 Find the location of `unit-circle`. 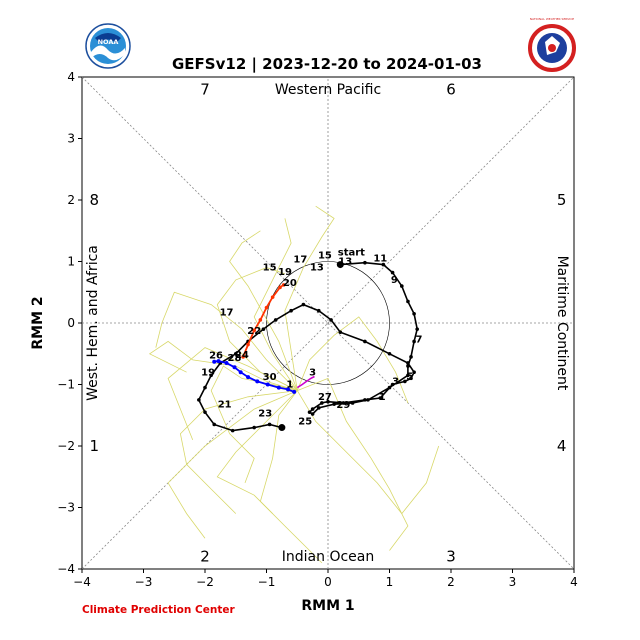

unit-circle is located at coordinates (328, 323).